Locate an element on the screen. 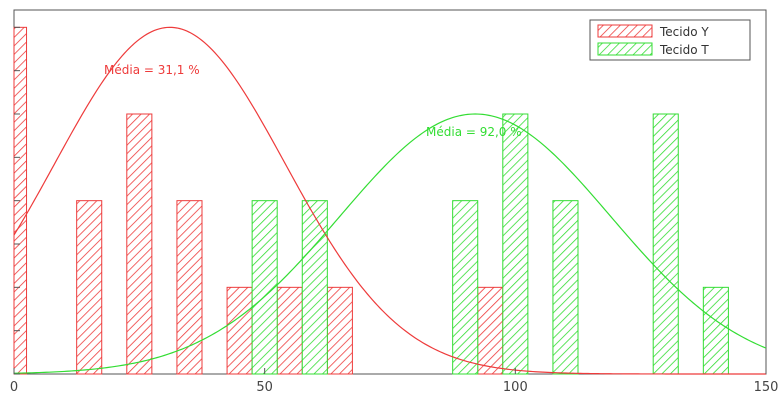 Image resolution: width=780 pixels, height=401 pixels. legend-label-tecido-t: Tecido T is located at coordinates (684, 50).